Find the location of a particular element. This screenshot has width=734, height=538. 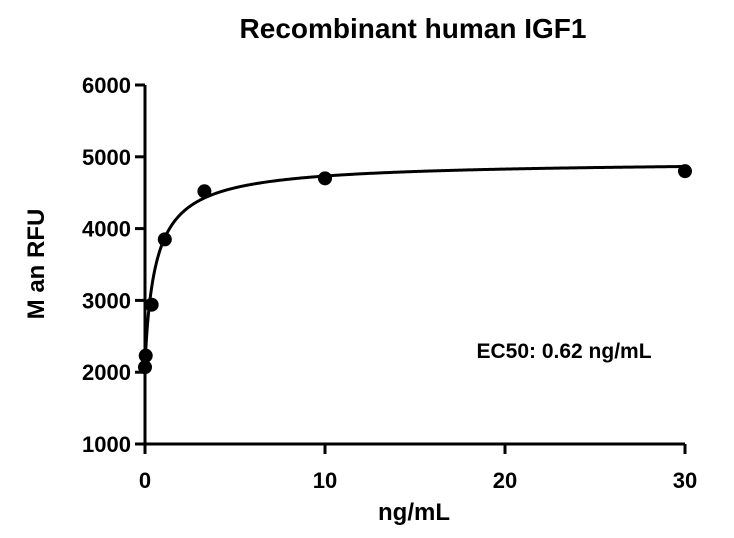

x-tick-label: 0 is located at coordinates (145, 480).